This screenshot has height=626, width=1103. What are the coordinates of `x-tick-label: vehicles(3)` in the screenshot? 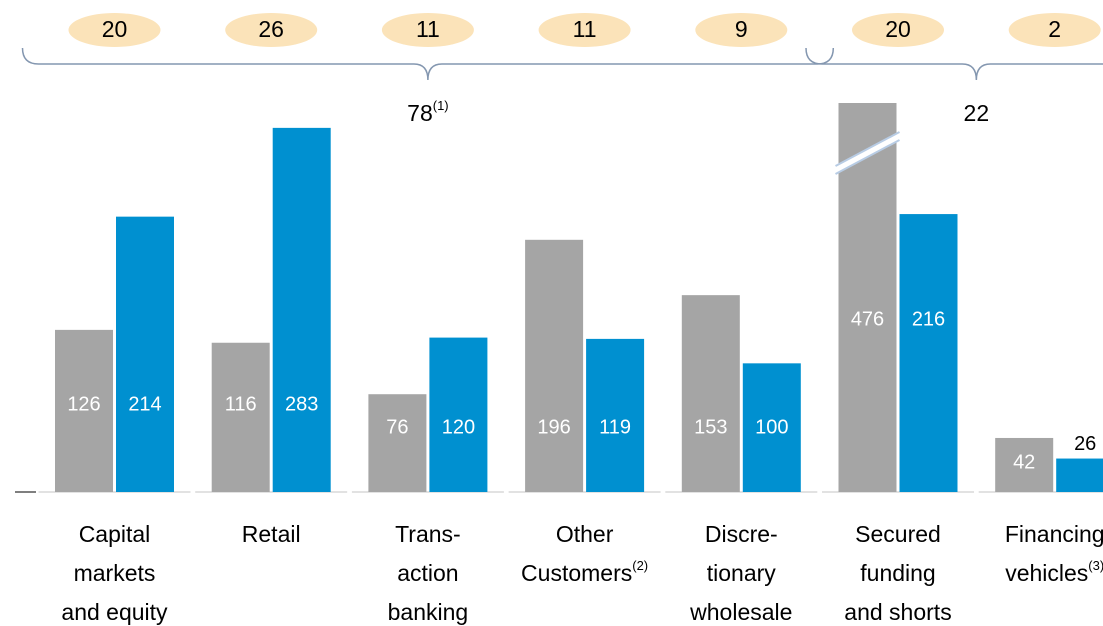 It's located at (1054, 572).